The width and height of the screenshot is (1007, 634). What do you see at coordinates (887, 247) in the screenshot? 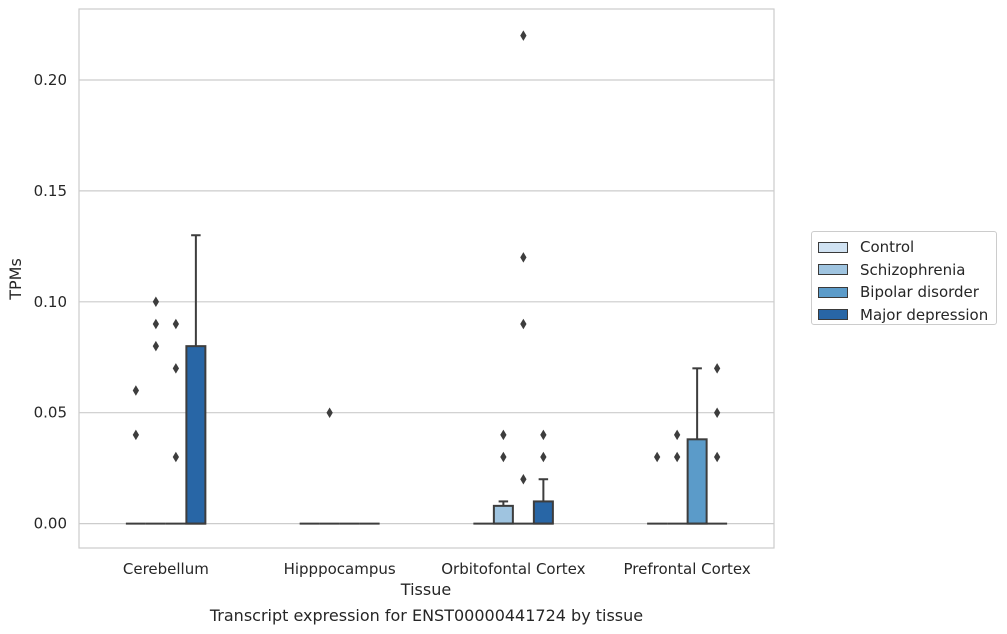
I see `legend-label: Control` at bounding box center [887, 247].